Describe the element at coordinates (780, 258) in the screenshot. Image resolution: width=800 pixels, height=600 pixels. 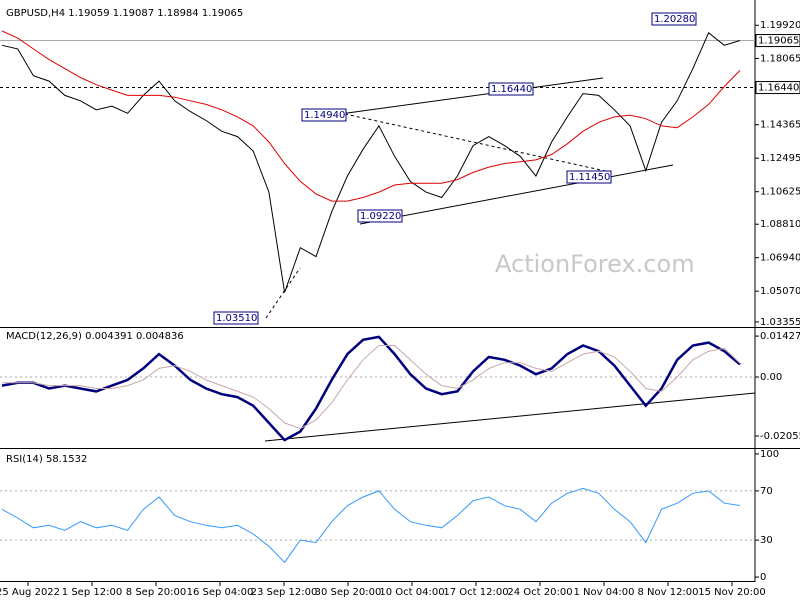
I see `y-tick-label: 1.06940` at that location.